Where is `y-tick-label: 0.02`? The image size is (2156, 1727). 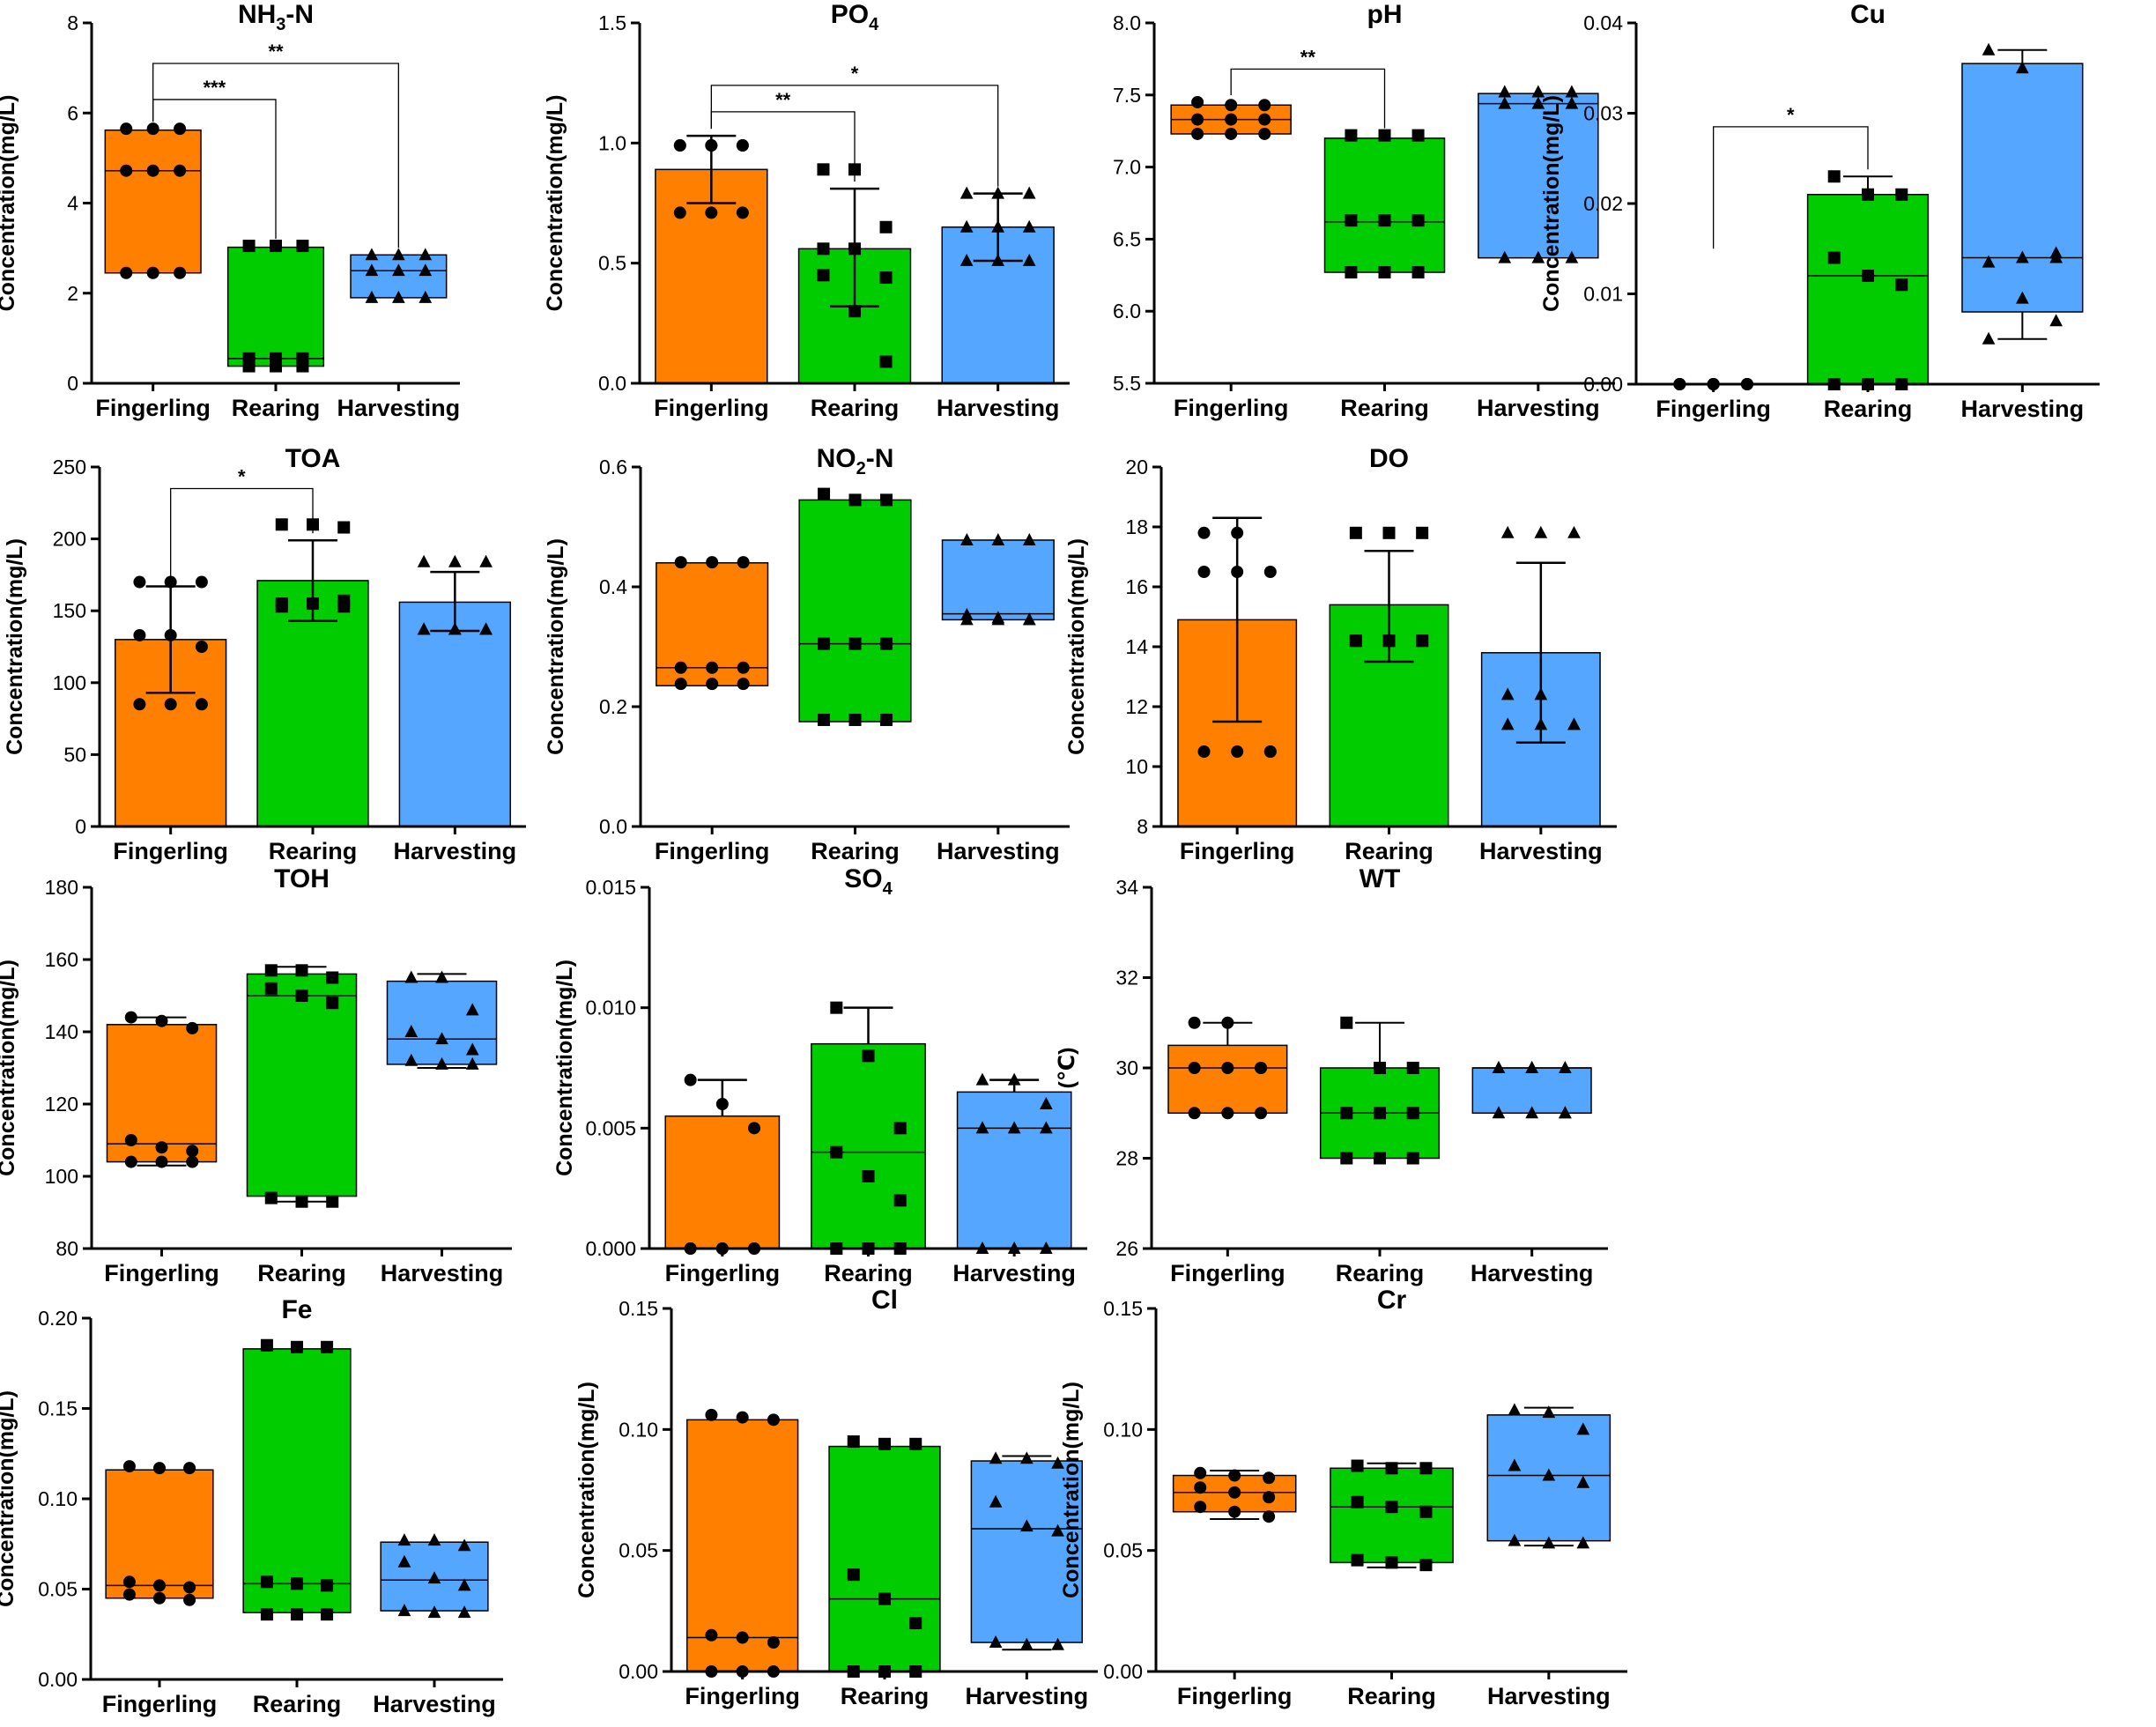
y-tick-label: 0.02 is located at coordinates (1603, 203).